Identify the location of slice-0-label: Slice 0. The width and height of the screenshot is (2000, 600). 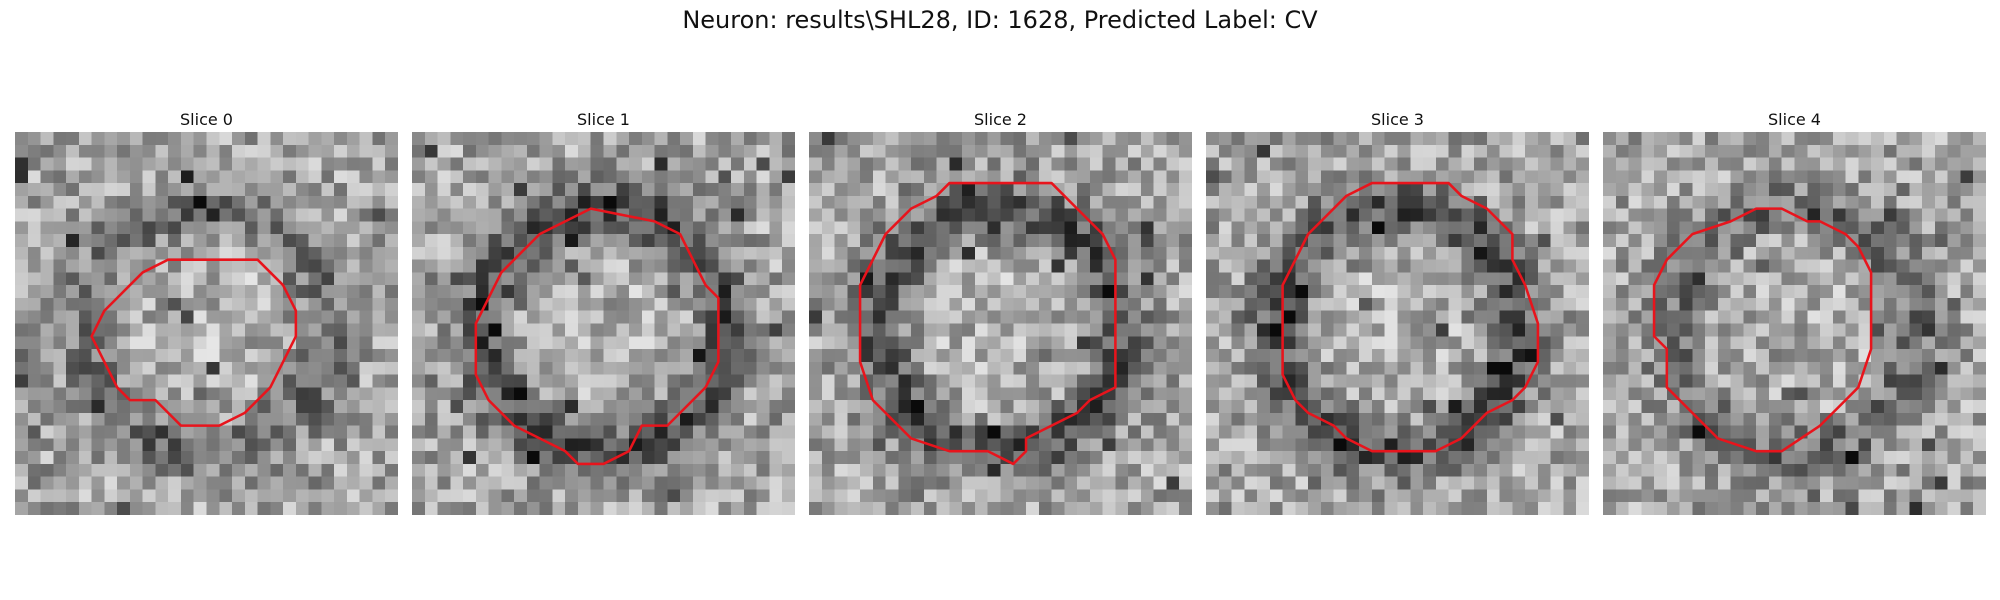
(206, 119).